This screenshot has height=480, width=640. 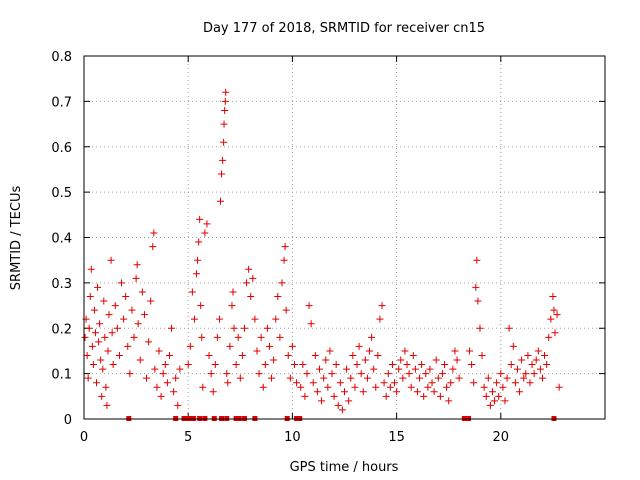 What do you see at coordinates (61, 102) in the screenshot?
I see `y-tick-label: 0.7` at bounding box center [61, 102].